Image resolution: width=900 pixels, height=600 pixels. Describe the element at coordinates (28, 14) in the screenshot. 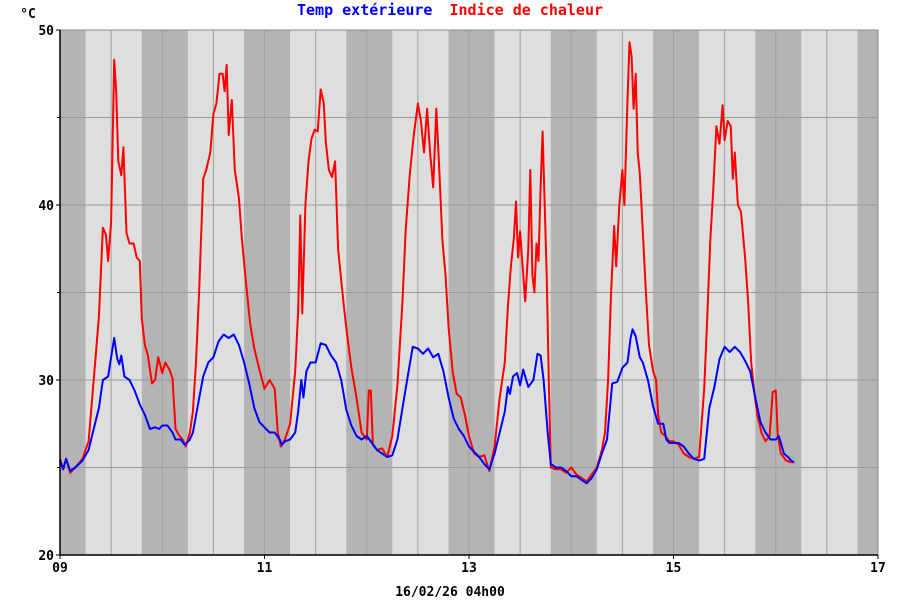

I see `y-unit-label: °C` at that location.